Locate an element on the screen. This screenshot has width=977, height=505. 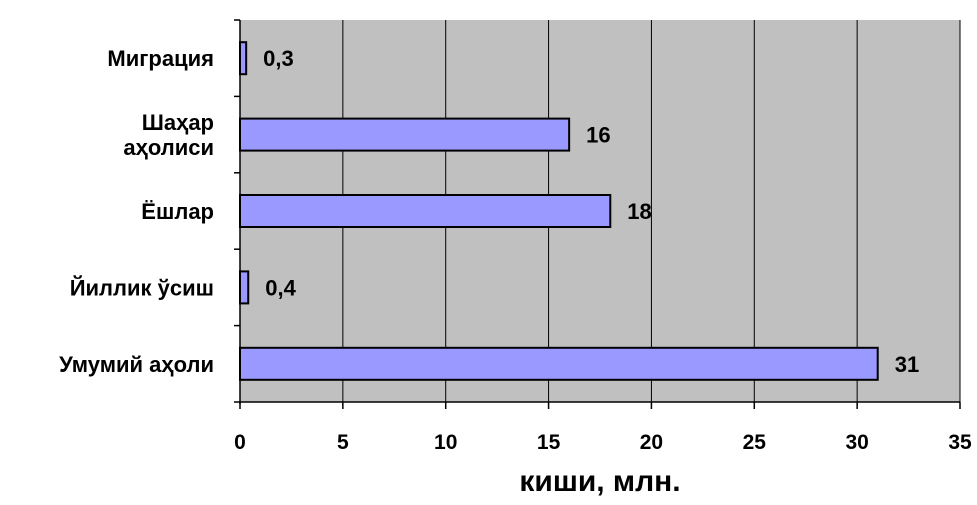
x-tick-label-10: 10 is located at coordinates (445, 442).